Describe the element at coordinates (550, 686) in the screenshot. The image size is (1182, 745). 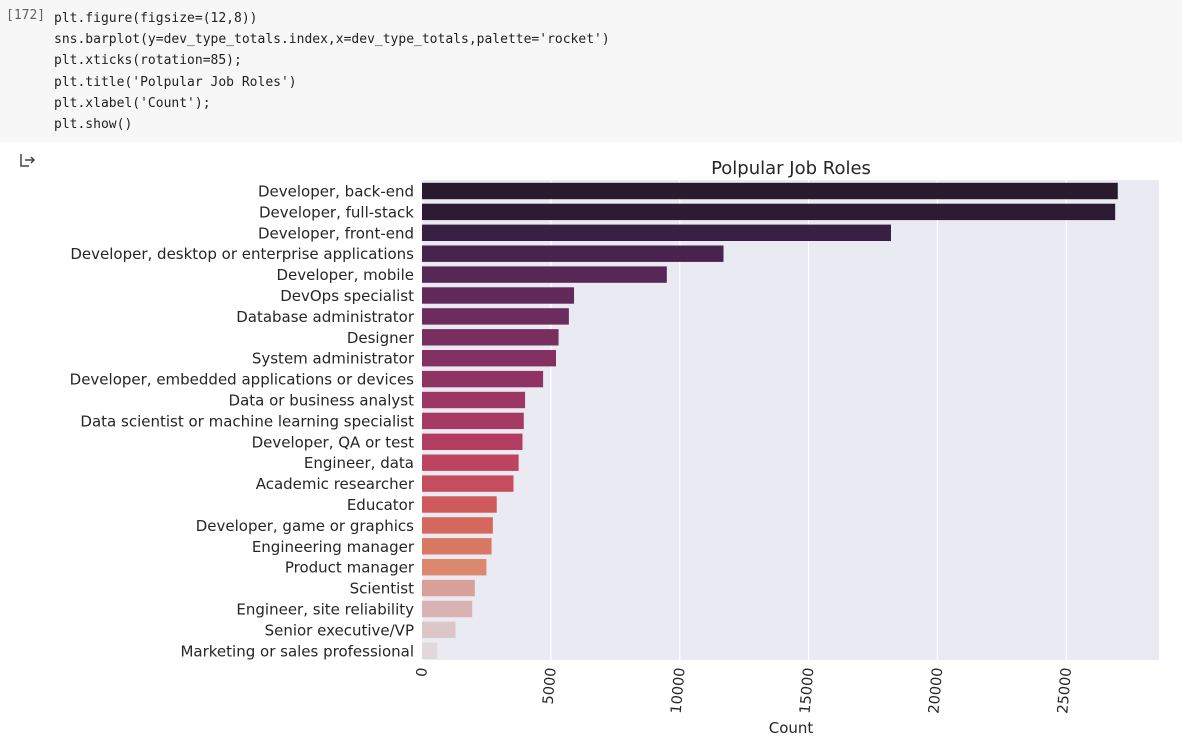
I see `x-tick-label: 5000` at that location.